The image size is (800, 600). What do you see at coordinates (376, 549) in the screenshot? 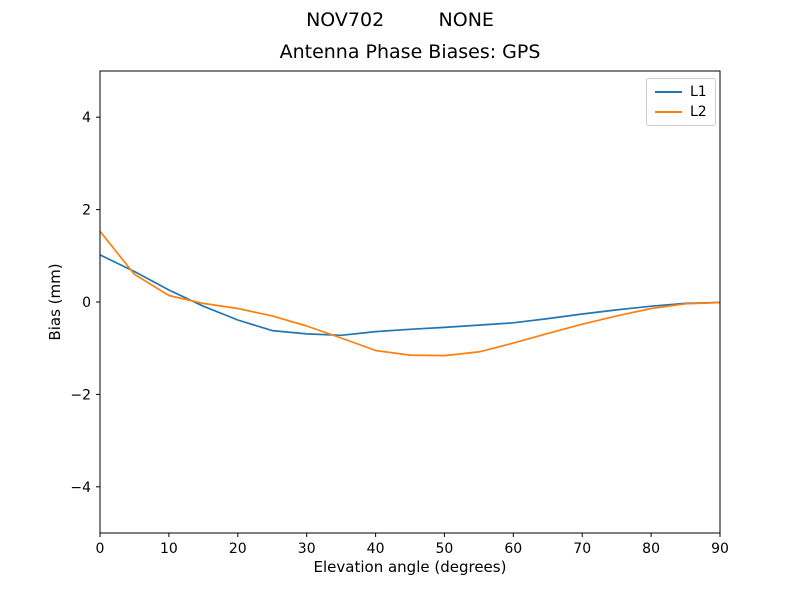
I see `x-tick-label: 40` at bounding box center [376, 549].